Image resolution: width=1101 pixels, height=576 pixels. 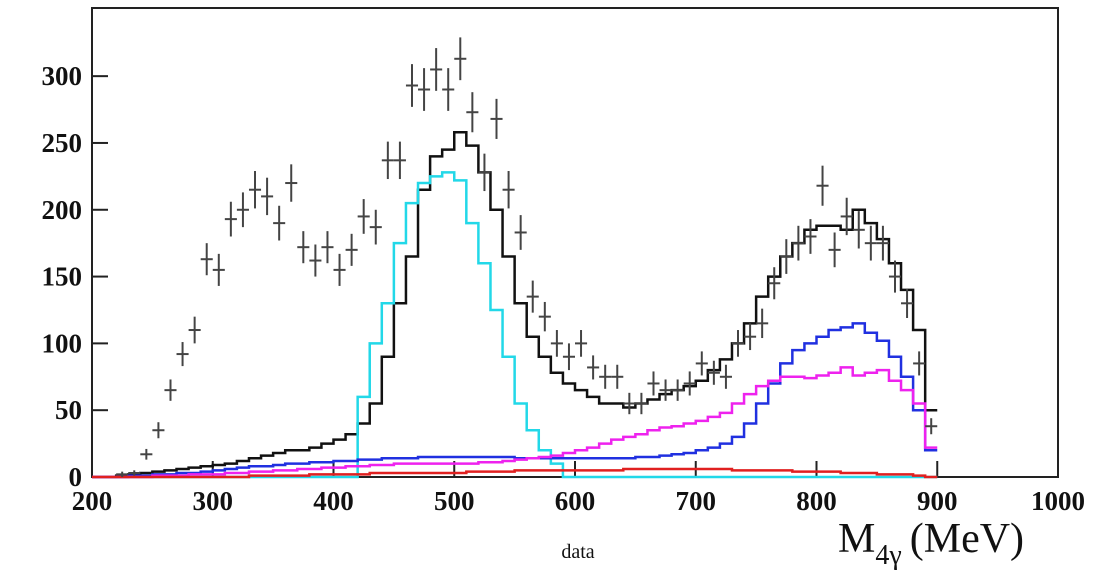 I want to click on y-tick-label: 0, so click(x=76, y=477).